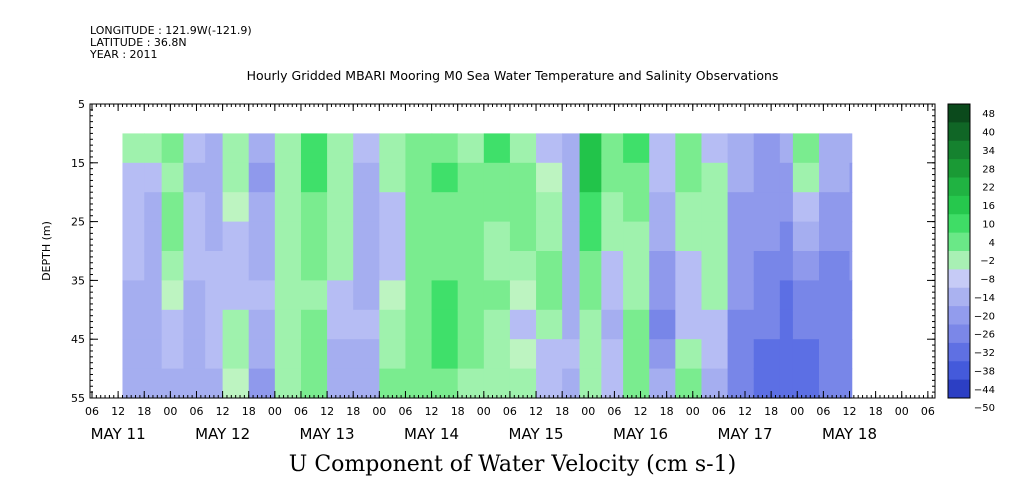 This screenshot has width=1009, height=504. Describe the element at coordinates (78, 222) in the screenshot. I see `y-tick-label: 25` at that location.